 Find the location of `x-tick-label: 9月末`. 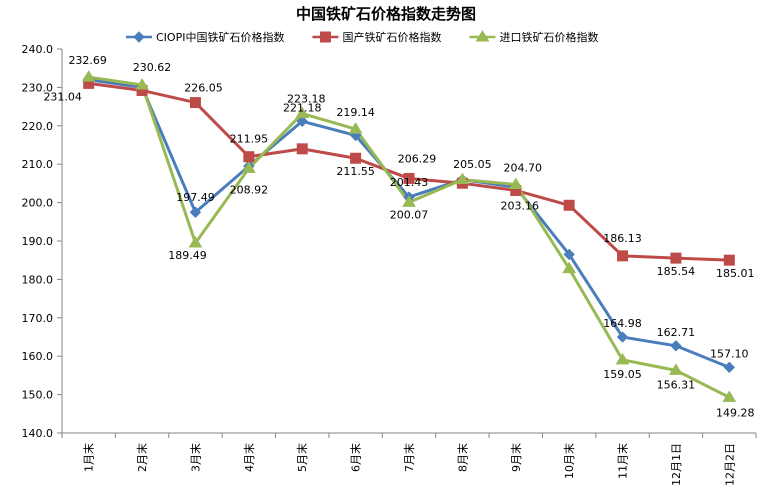

x-tick-label: 9月末 is located at coordinates (516, 457).